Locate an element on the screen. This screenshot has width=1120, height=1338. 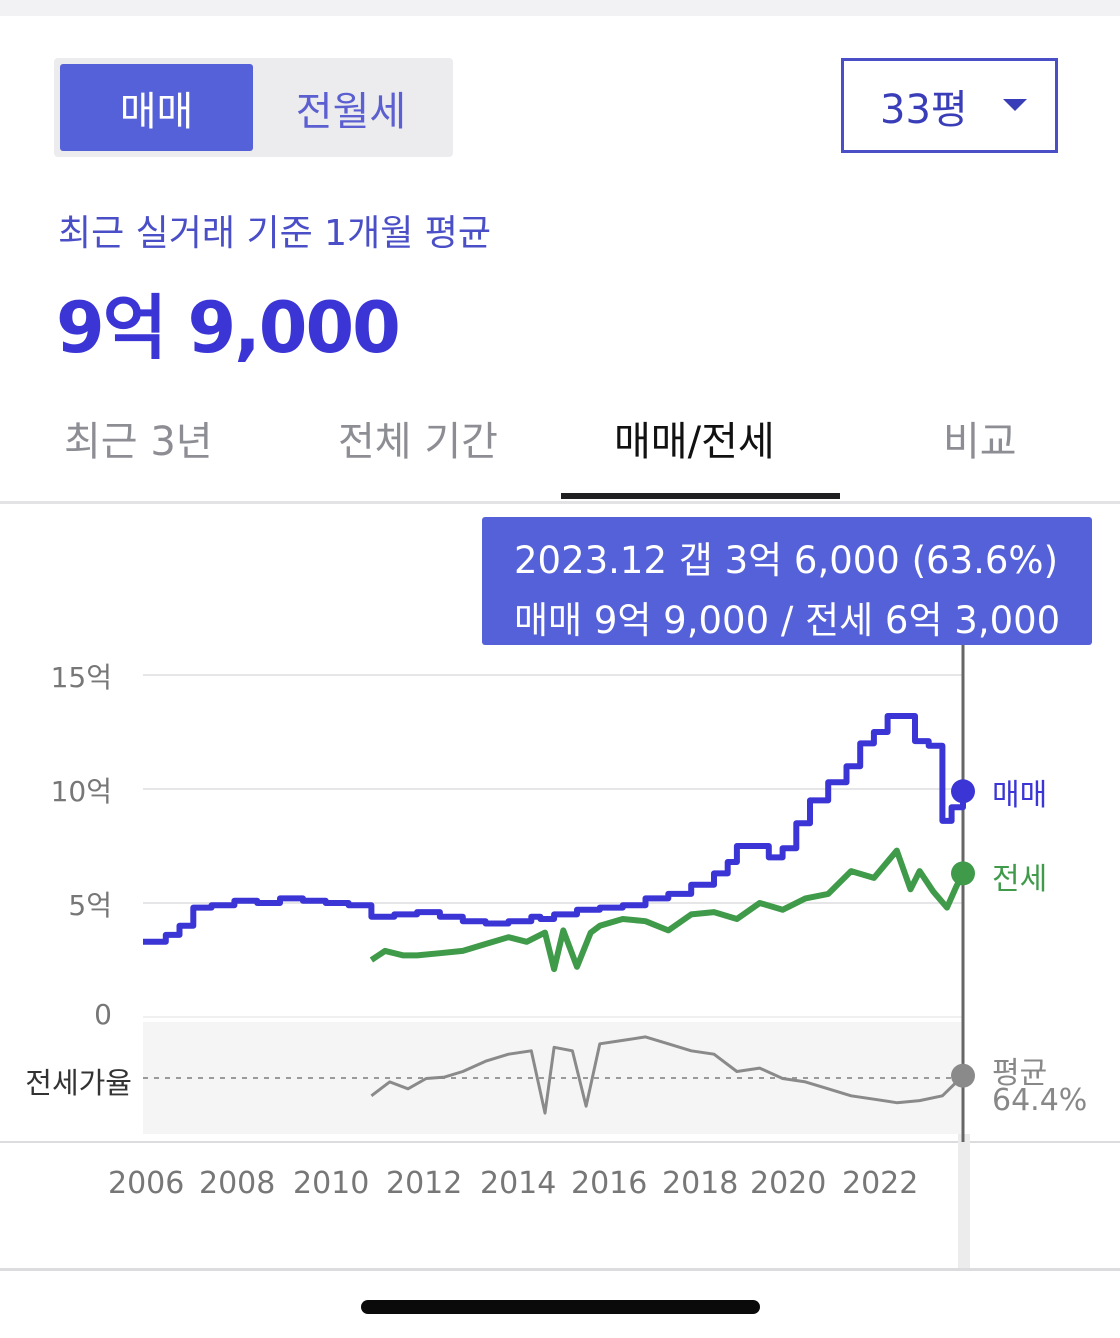
x-tick-label: 2006 is located at coordinates (146, 1183).